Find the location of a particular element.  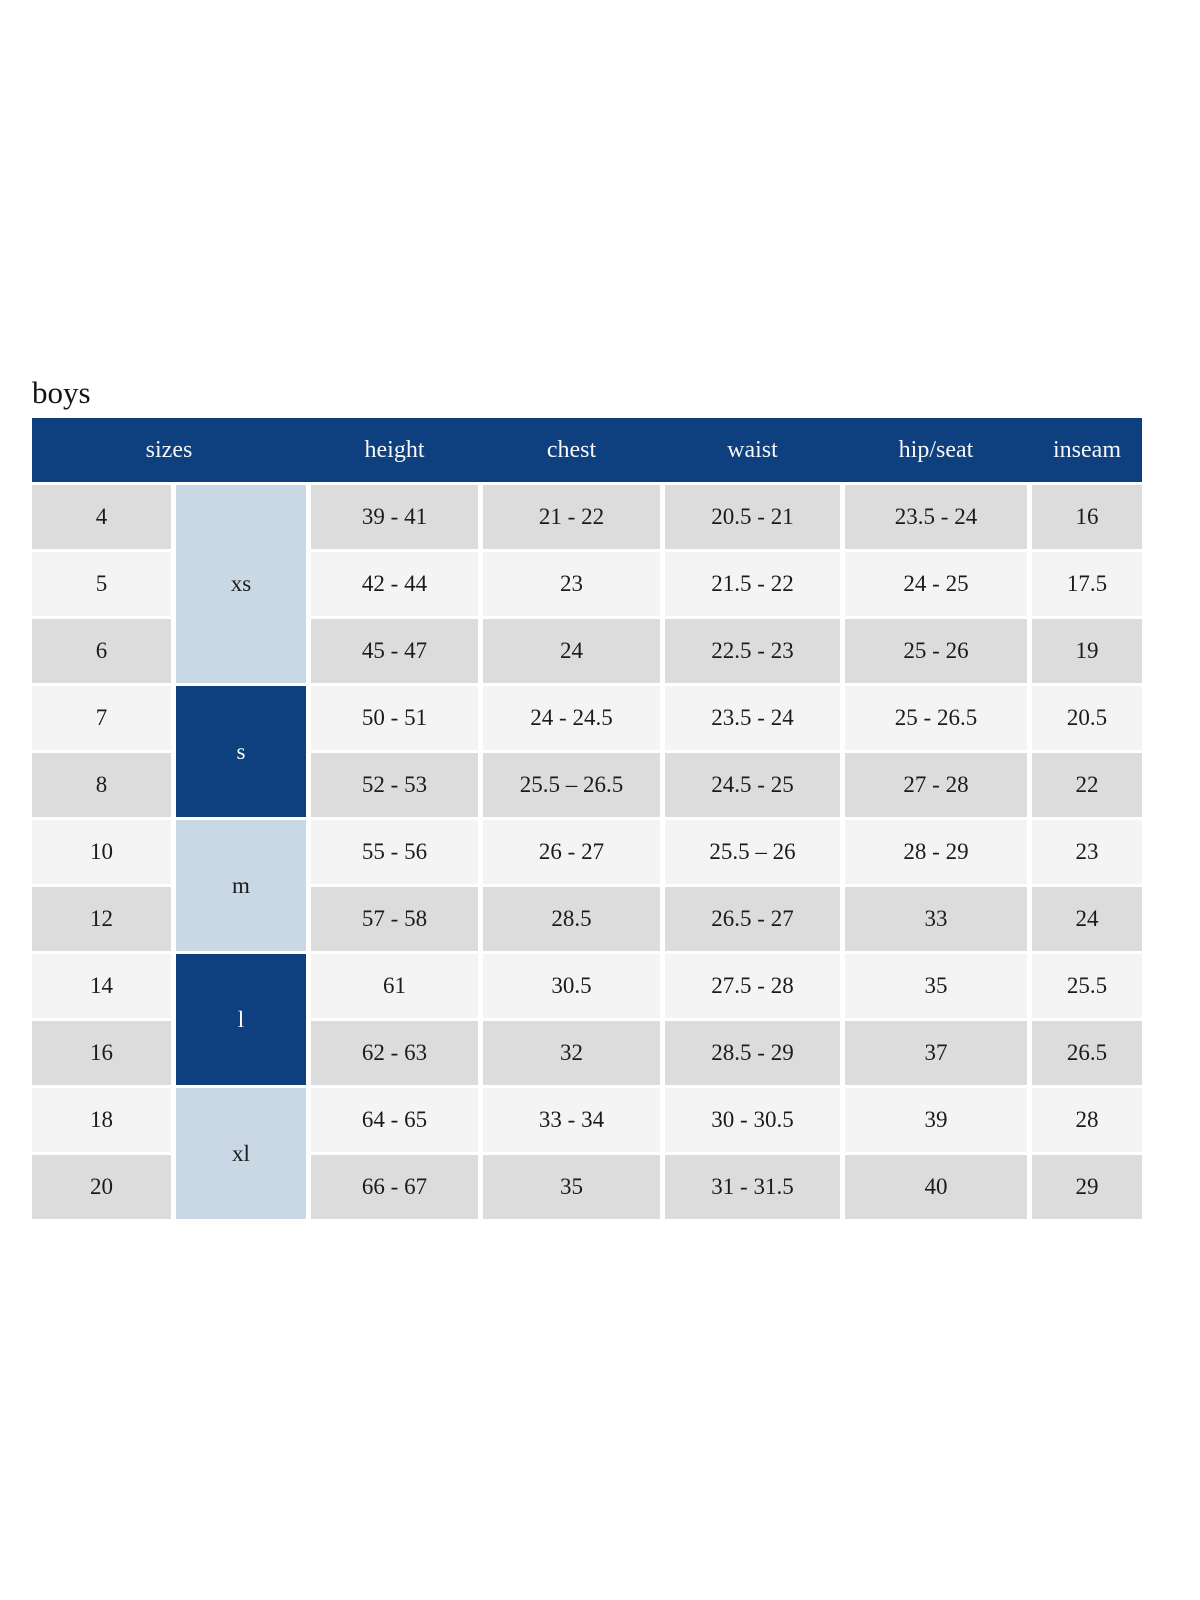

waist-cell: 20.5 - 21 is located at coordinates (752, 517).